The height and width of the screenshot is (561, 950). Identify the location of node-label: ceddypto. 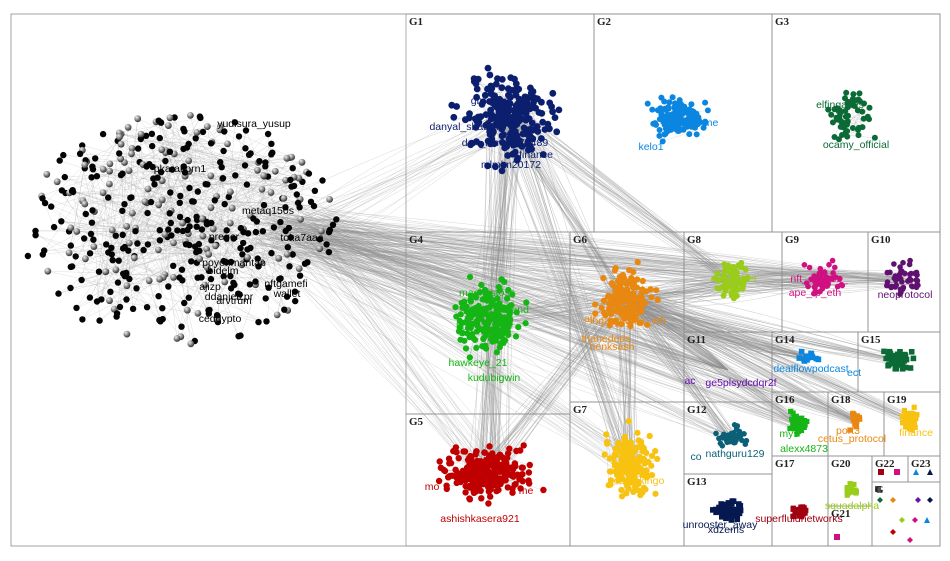
(220, 319).